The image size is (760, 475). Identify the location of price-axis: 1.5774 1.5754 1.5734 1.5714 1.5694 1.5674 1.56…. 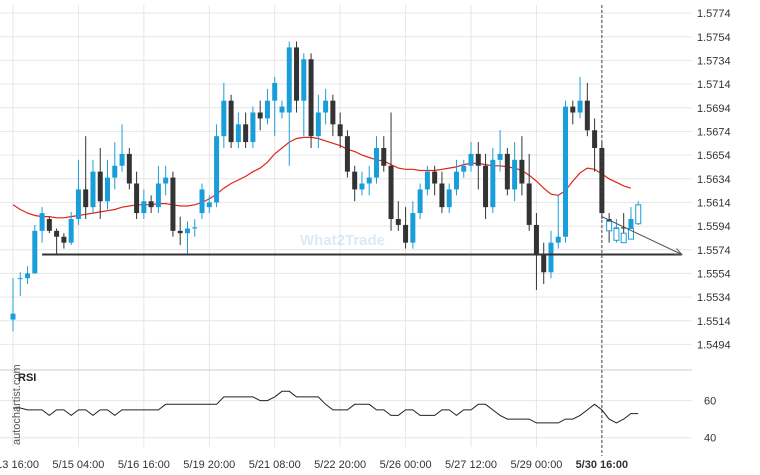
(714, 179).